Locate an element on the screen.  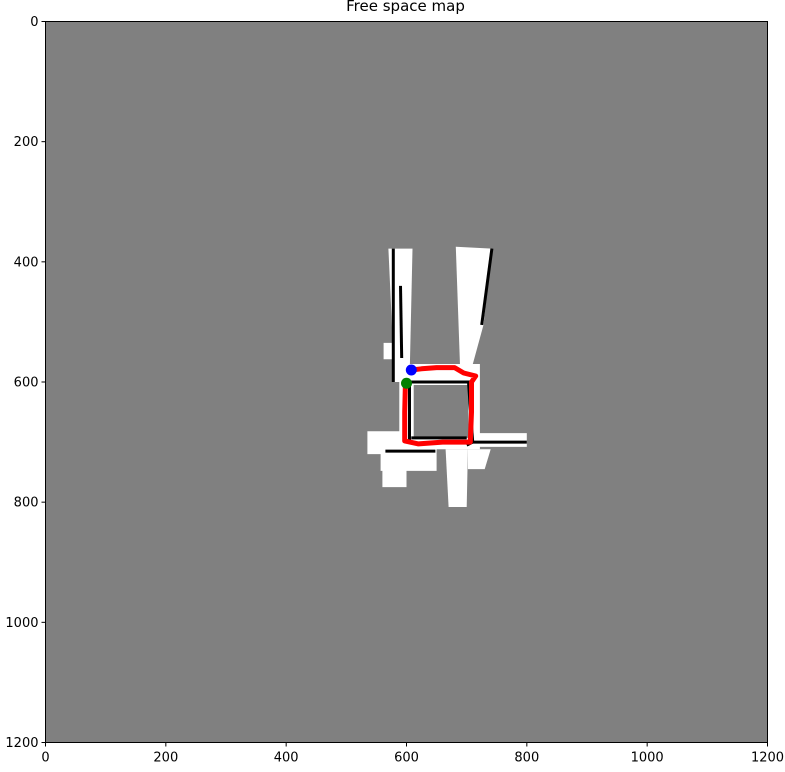
y-tick-label: 200 is located at coordinates (26, 142).